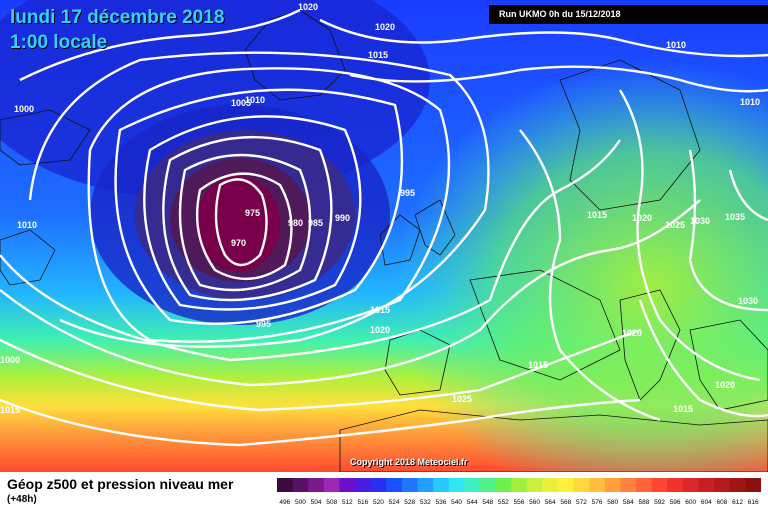  Describe the element at coordinates (425, 502) in the screenshot. I see `color-scale-label: 532` at that location.